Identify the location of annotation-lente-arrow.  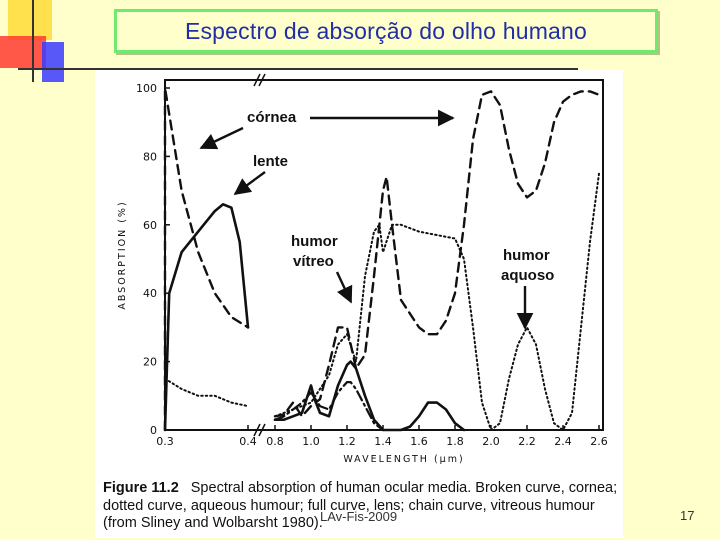
(249, 183).